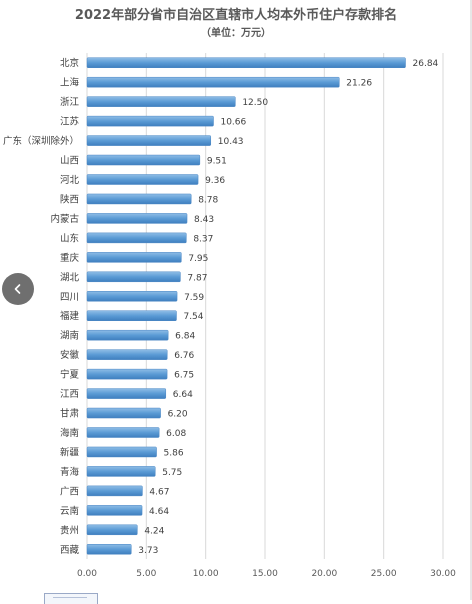 The image size is (472, 604). I want to click on category-label: 海南, so click(69, 433).